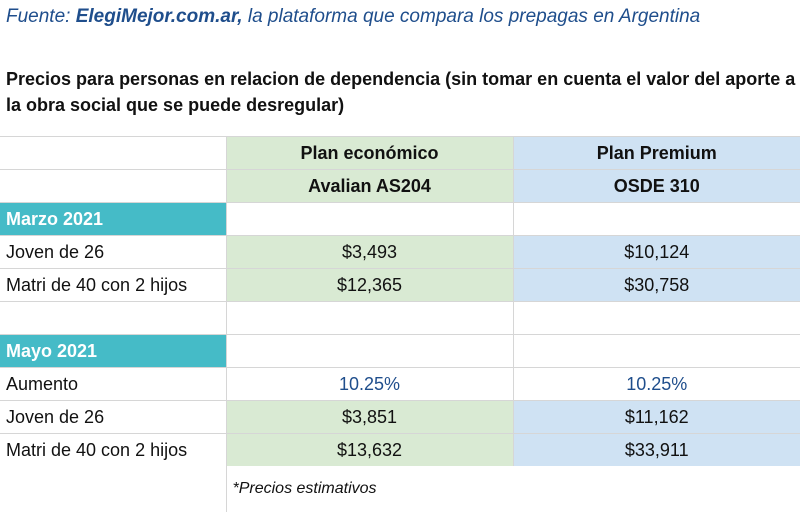 Image resolution: width=800 pixels, height=524 pixels. Describe the element at coordinates (369, 186) in the screenshot. I see `plan1-name: Avalian AS204` at that location.